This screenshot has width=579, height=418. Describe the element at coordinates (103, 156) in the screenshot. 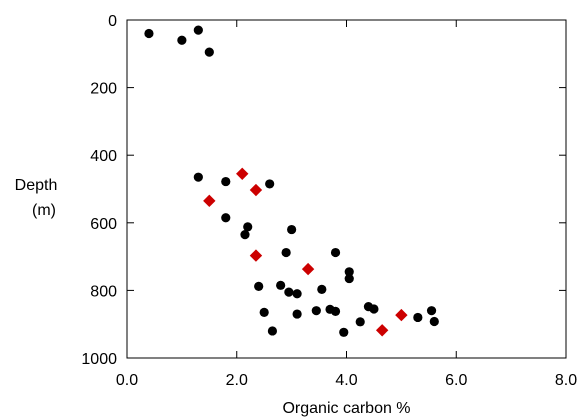

I see `y-tick-label: 400` at that location.